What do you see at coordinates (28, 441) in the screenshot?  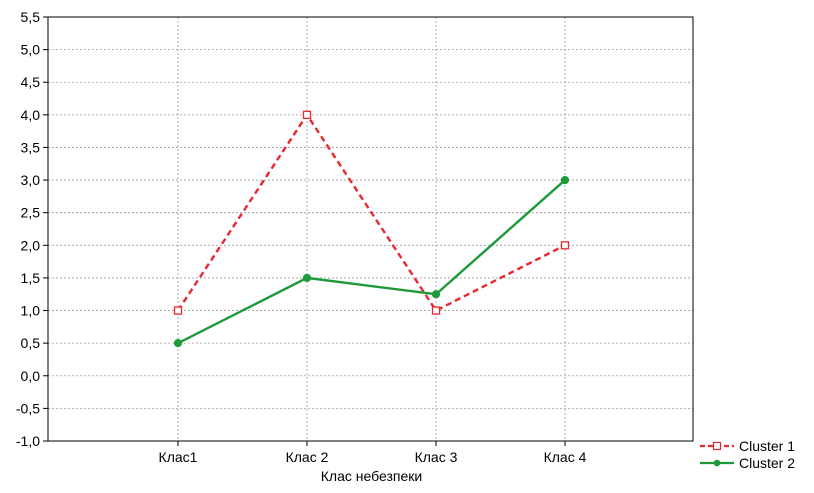 I see `y-tick-label: -1,0` at bounding box center [28, 441].